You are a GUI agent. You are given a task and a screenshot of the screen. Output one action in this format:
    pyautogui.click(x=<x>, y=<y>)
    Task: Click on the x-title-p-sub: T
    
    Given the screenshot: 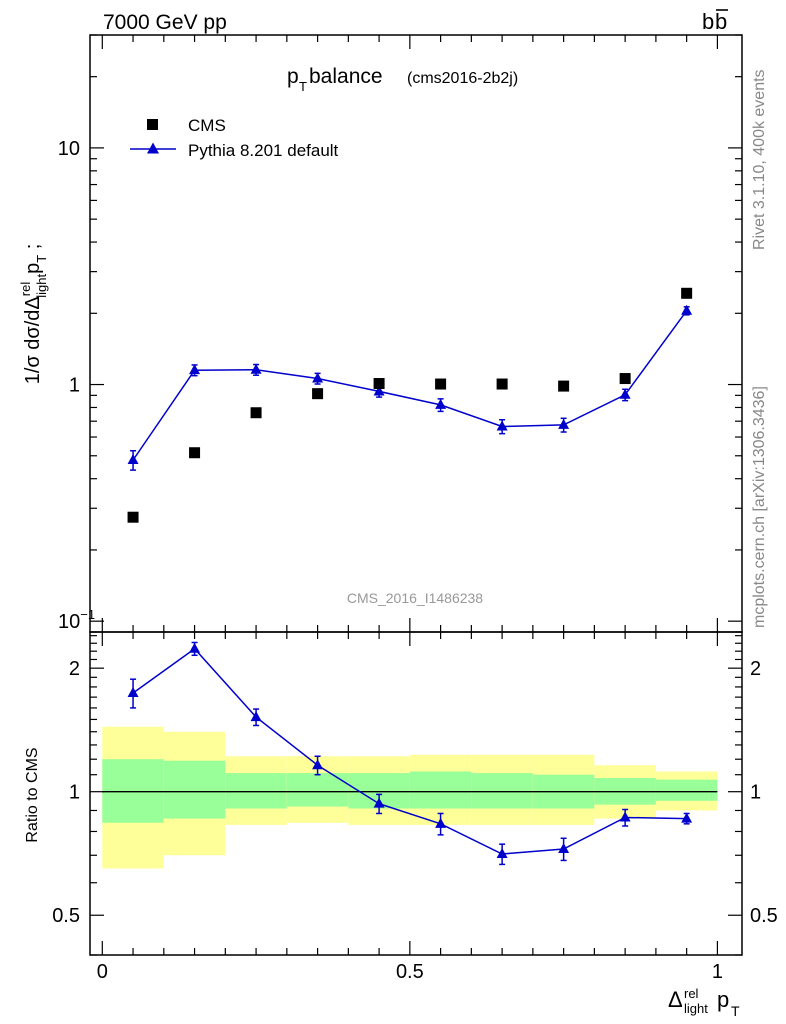 What is the action you would take?
    pyautogui.click(x=735, y=1011)
    